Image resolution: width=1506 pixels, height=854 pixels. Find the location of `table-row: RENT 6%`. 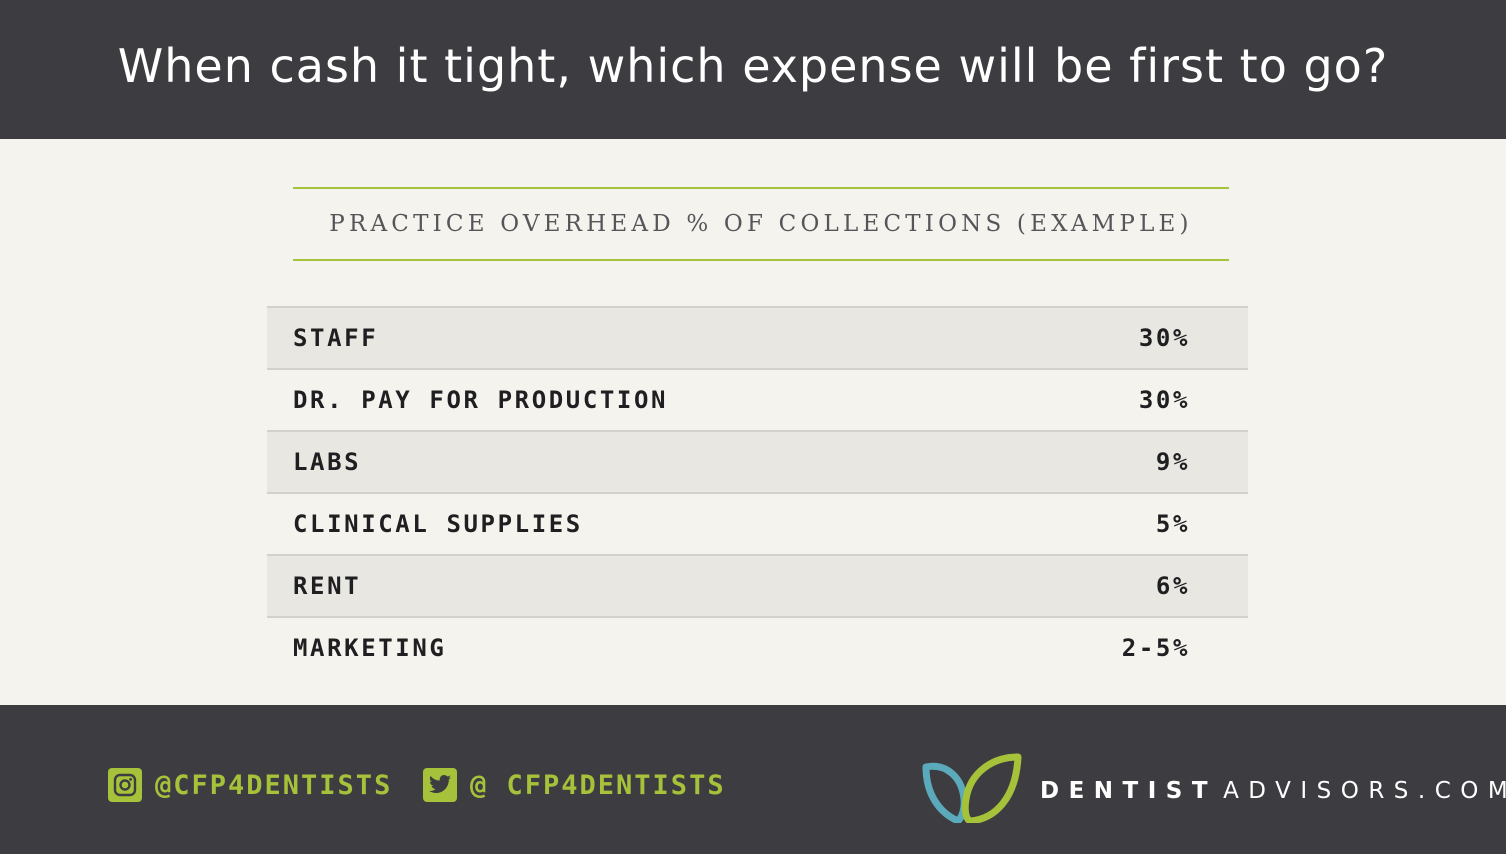

table-row: RENT 6% is located at coordinates (757, 585).